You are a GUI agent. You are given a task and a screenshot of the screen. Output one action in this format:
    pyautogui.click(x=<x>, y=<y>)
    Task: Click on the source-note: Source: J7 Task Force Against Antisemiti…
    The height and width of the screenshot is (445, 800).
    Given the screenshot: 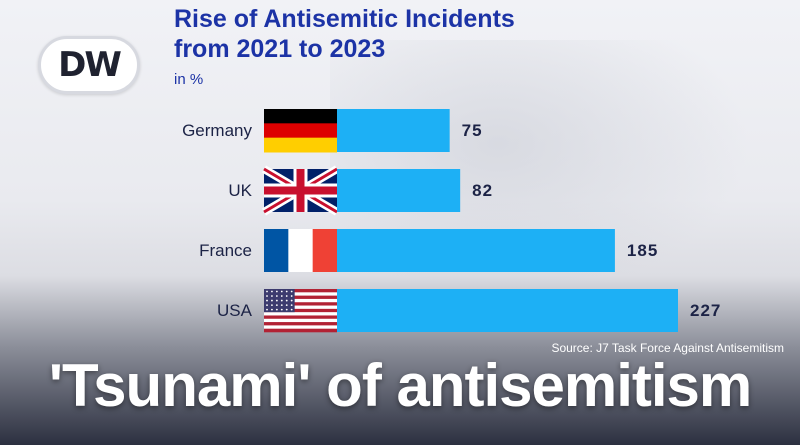 What is the action you would take?
    pyautogui.click(x=667, y=348)
    